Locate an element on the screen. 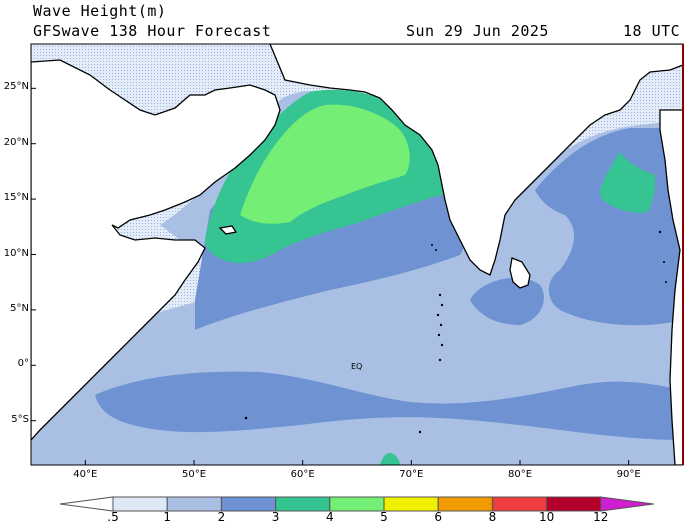  lon-label: 90°E is located at coordinates (628, 474).